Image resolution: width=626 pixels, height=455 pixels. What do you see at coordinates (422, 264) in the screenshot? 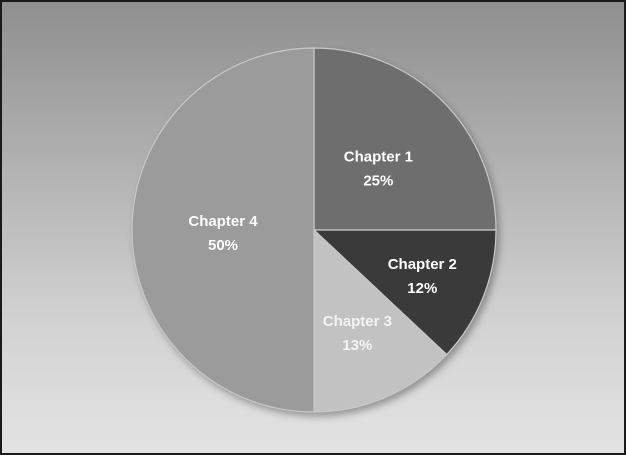
I see `slice-label-2: Chapter 2` at bounding box center [422, 264].